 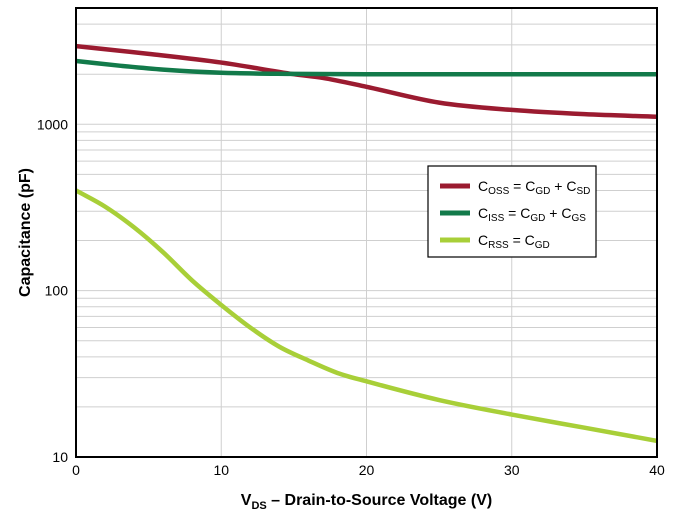 What do you see at coordinates (221, 470) in the screenshot?
I see `x-tick-label: 10` at bounding box center [221, 470].